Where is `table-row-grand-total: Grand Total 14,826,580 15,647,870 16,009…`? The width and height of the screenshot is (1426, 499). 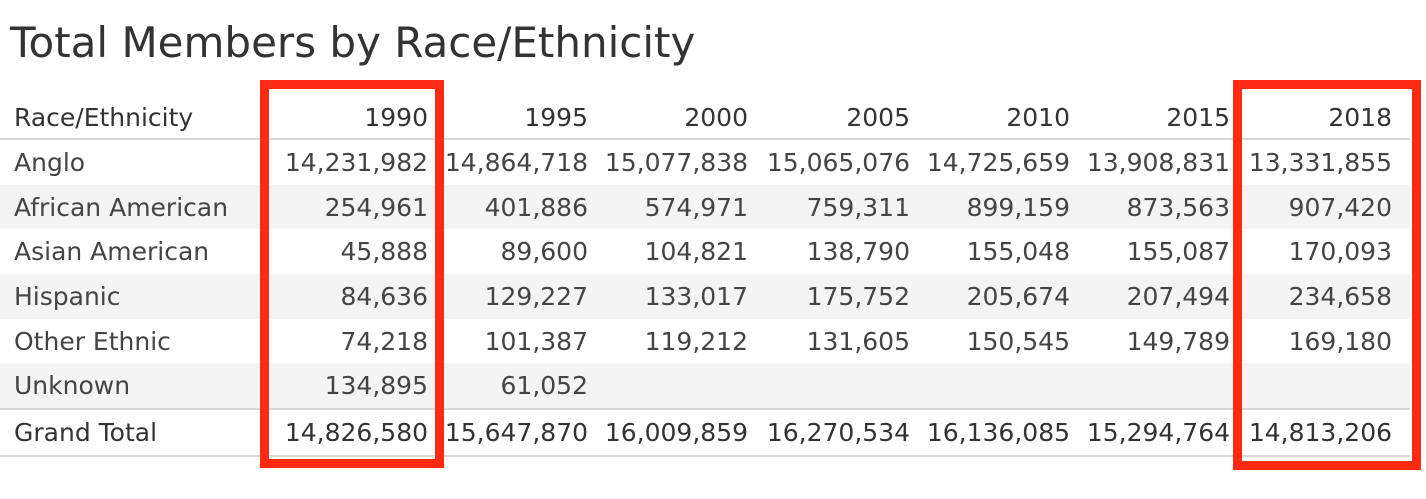
table-row-grand-total: Grand Total 14,826,580 15,647,870 16,009… is located at coordinates (705, 432).